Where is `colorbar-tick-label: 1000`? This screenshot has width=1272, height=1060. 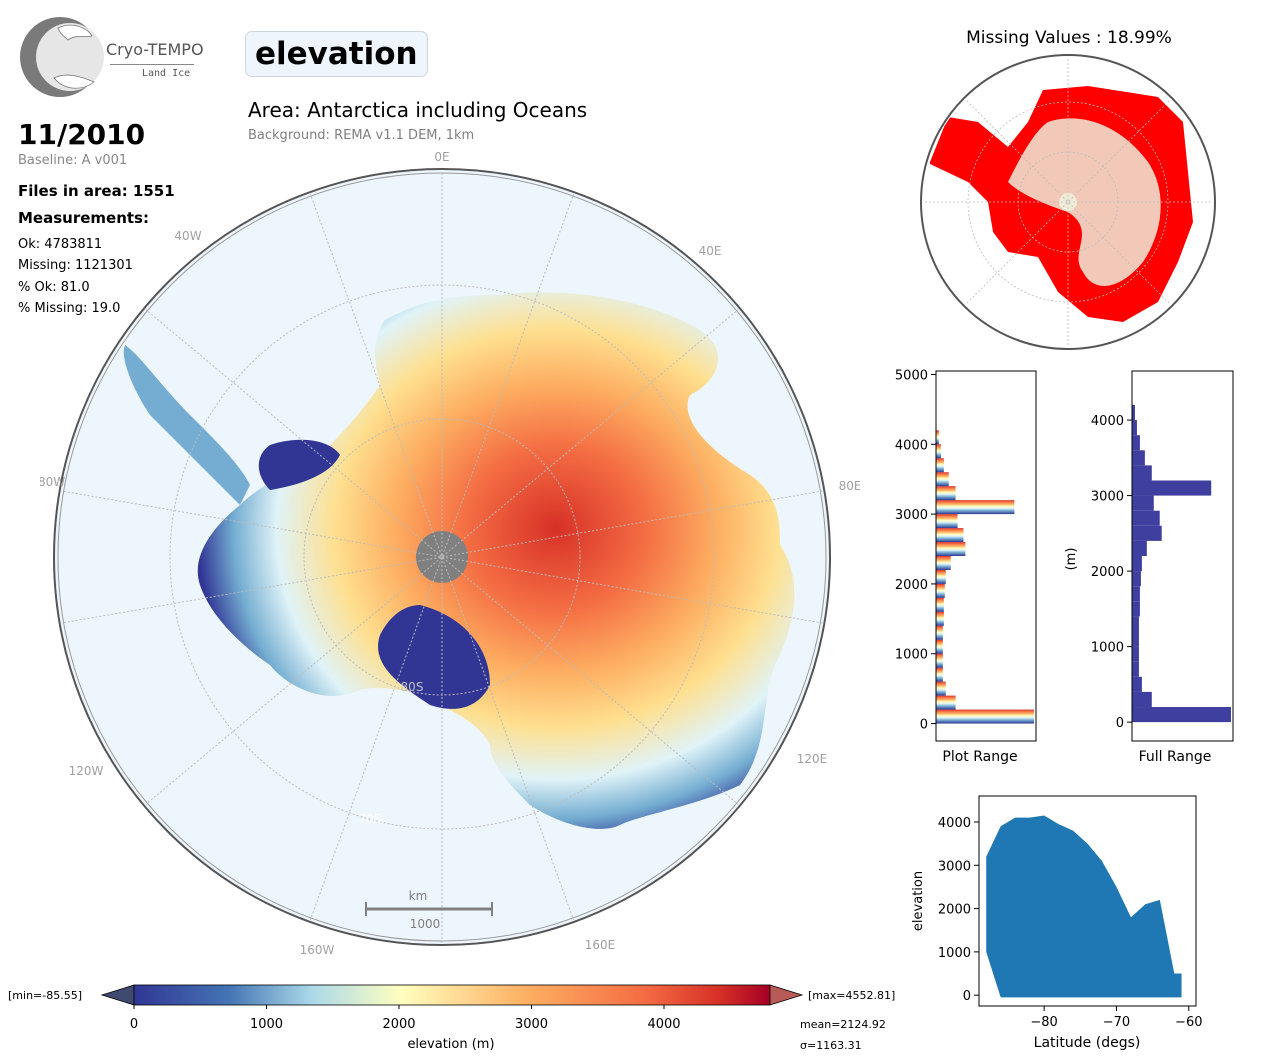 colorbar-tick-label: 1000 is located at coordinates (266, 1024).